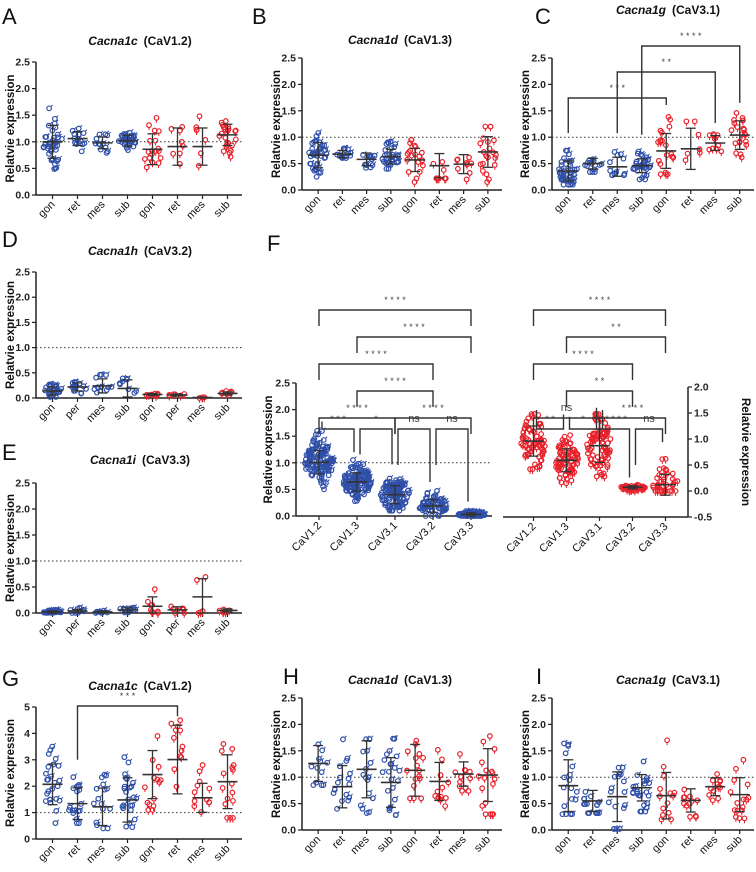 Image resolution: width=756 pixels, height=872 pixels. I want to click on x-tick-label: CaV1.2, so click(307, 537).